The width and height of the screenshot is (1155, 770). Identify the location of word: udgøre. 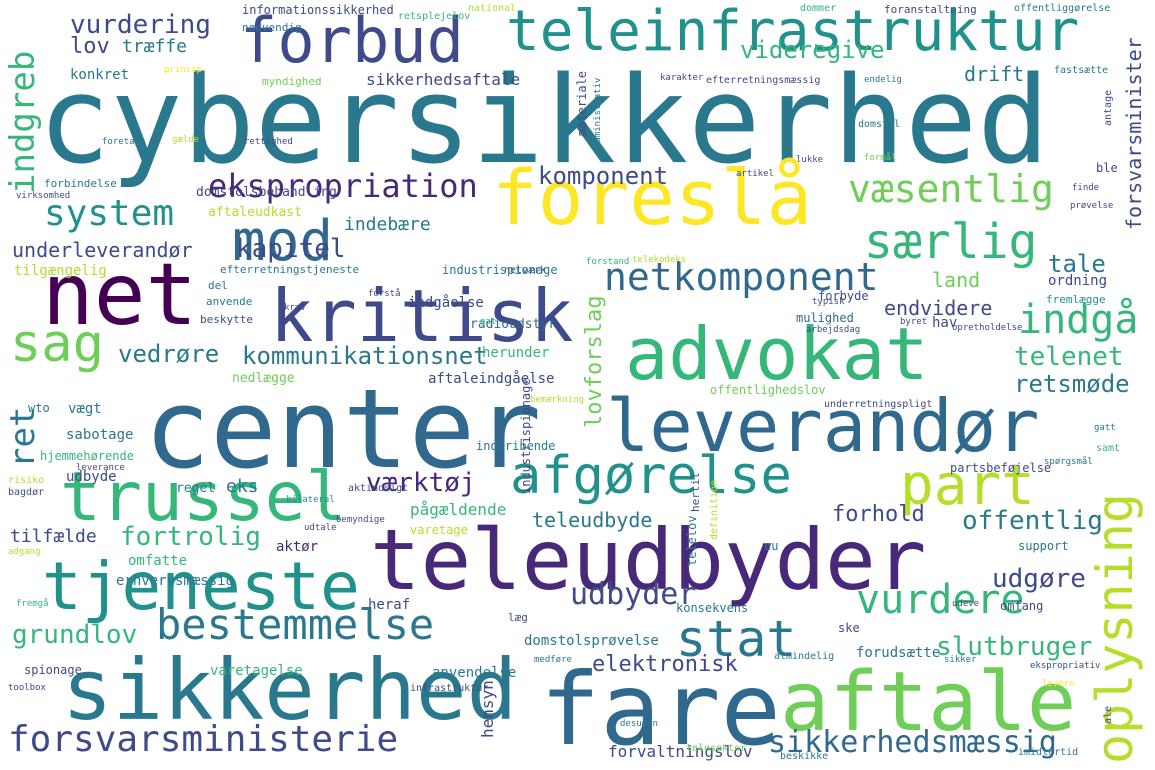
(1039, 579).